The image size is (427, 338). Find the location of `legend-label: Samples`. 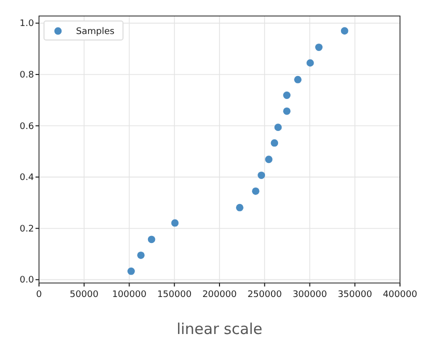

legend-label: Samples is located at coordinates (95, 32).